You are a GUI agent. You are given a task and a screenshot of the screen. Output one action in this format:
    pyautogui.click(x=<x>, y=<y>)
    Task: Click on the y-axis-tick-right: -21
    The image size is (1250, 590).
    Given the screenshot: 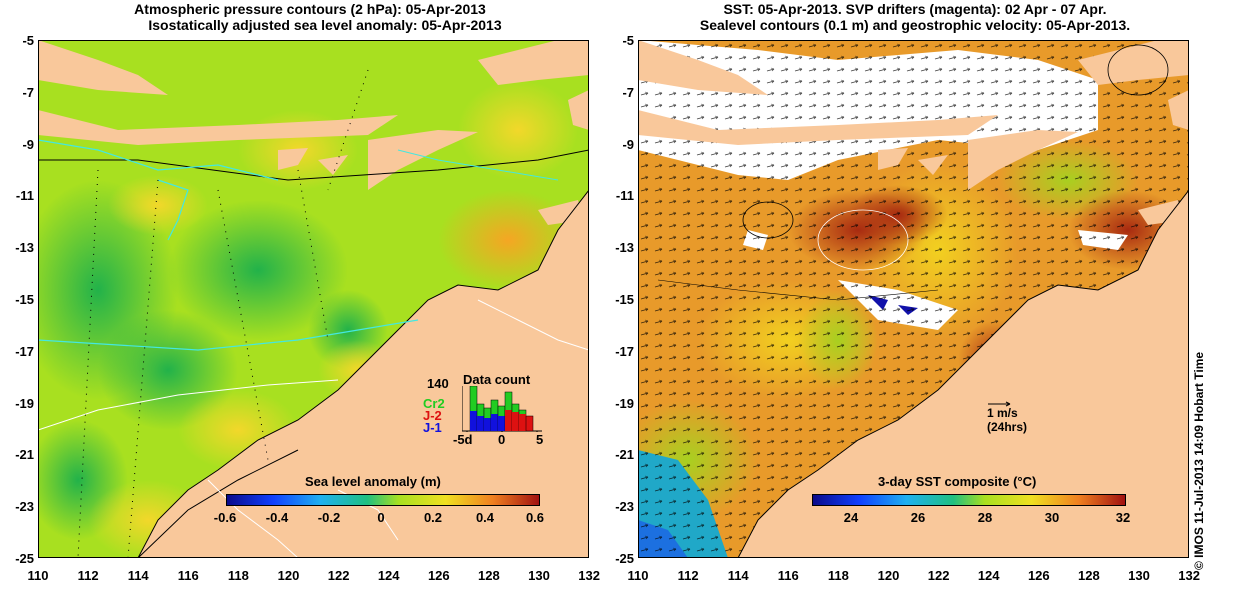 What is the action you would take?
    pyautogui.click(x=624, y=455)
    